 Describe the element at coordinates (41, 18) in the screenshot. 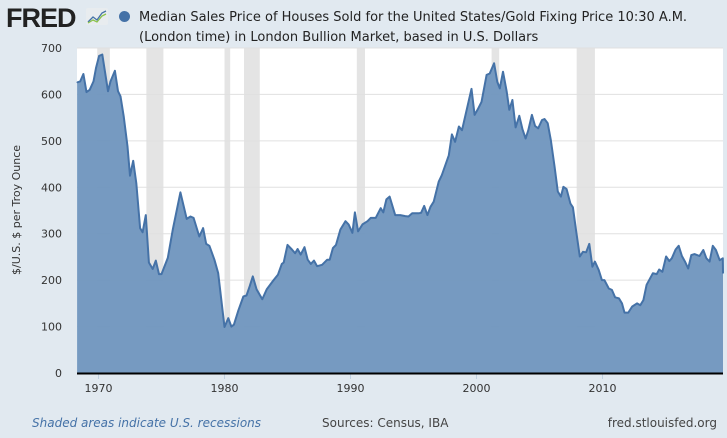

I see `fred-logo: FRED` at that location.